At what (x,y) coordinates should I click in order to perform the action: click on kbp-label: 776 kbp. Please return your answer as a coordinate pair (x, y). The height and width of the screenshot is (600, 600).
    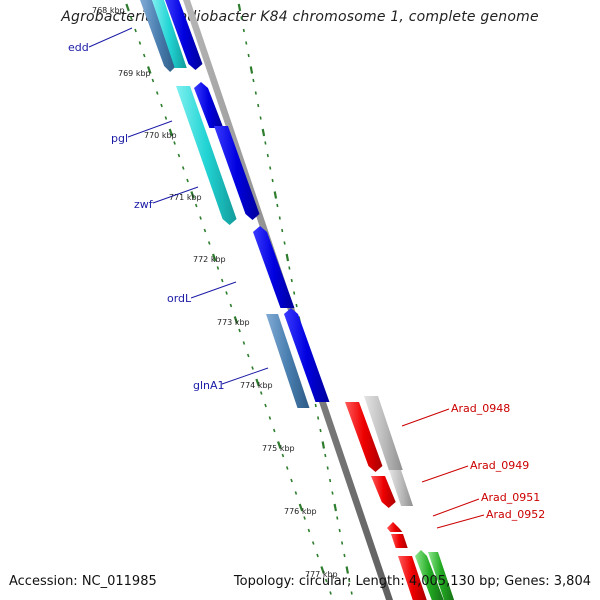
    Looking at the image, I should click on (300, 511).